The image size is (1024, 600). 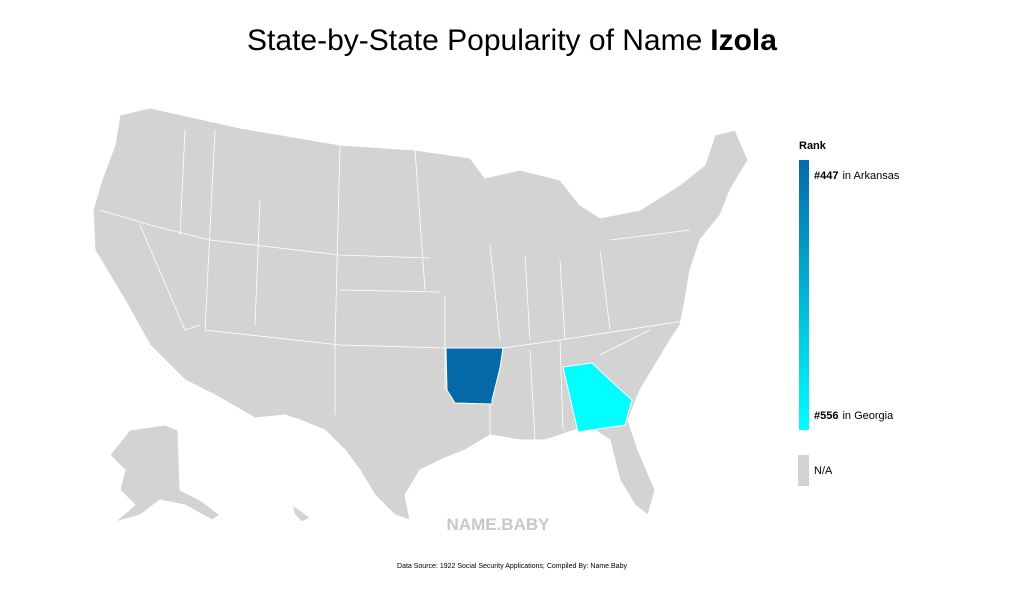 What do you see at coordinates (165, 473) in the screenshot?
I see `alaska` at bounding box center [165, 473].